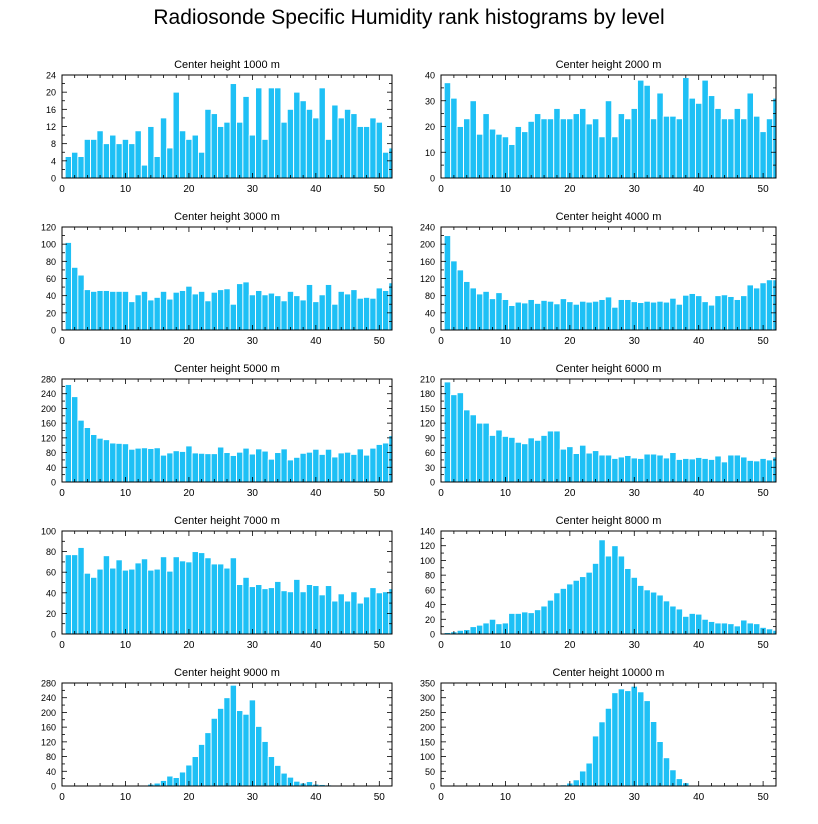 The image size is (818, 824). What do you see at coordinates (430, 438) in the screenshot?
I see `y-tick-label: 90` at bounding box center [430, 438].